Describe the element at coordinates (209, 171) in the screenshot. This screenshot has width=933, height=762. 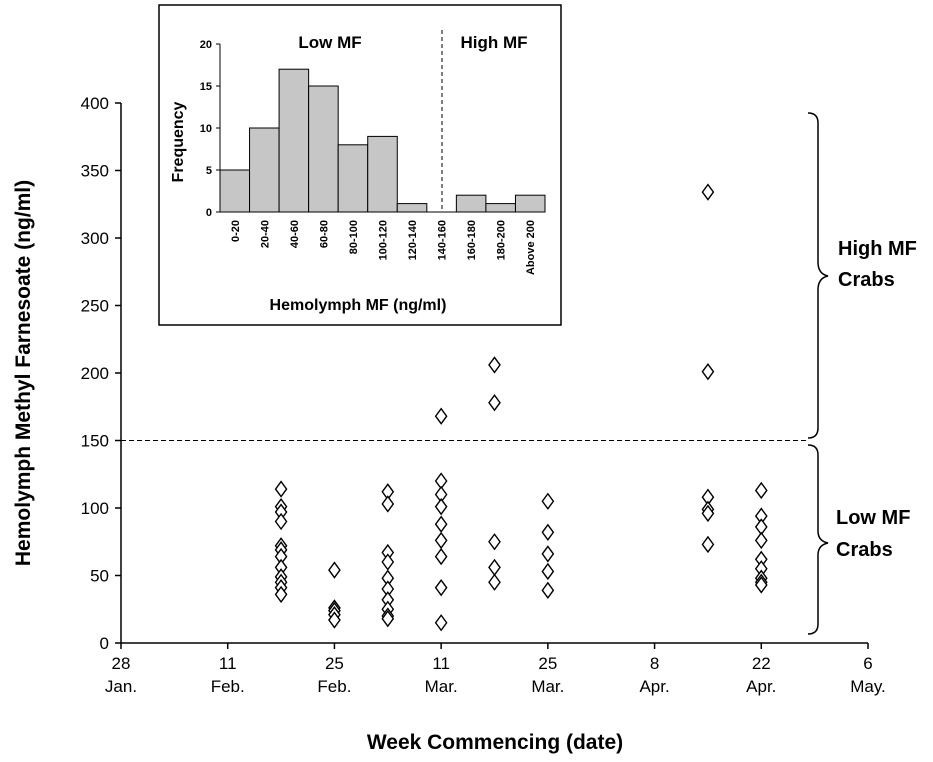
I see `inset-y-tick-label: 5` at that location.